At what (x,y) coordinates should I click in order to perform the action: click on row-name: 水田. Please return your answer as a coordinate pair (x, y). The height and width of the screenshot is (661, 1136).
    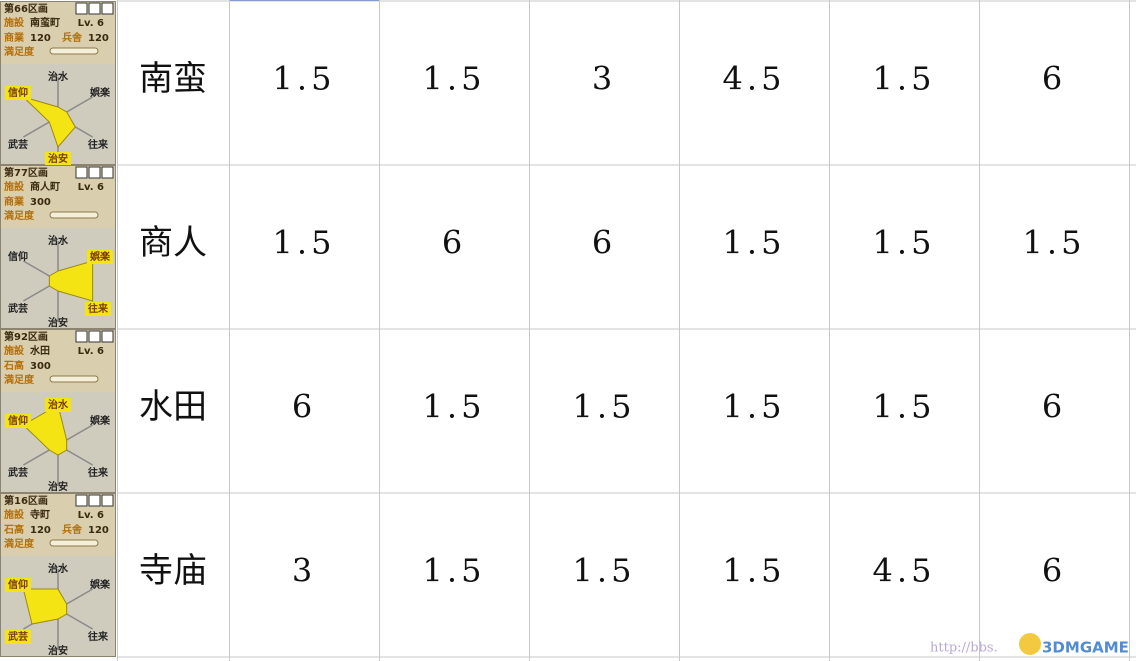
    Looking at the image, I should click on (173, 407).